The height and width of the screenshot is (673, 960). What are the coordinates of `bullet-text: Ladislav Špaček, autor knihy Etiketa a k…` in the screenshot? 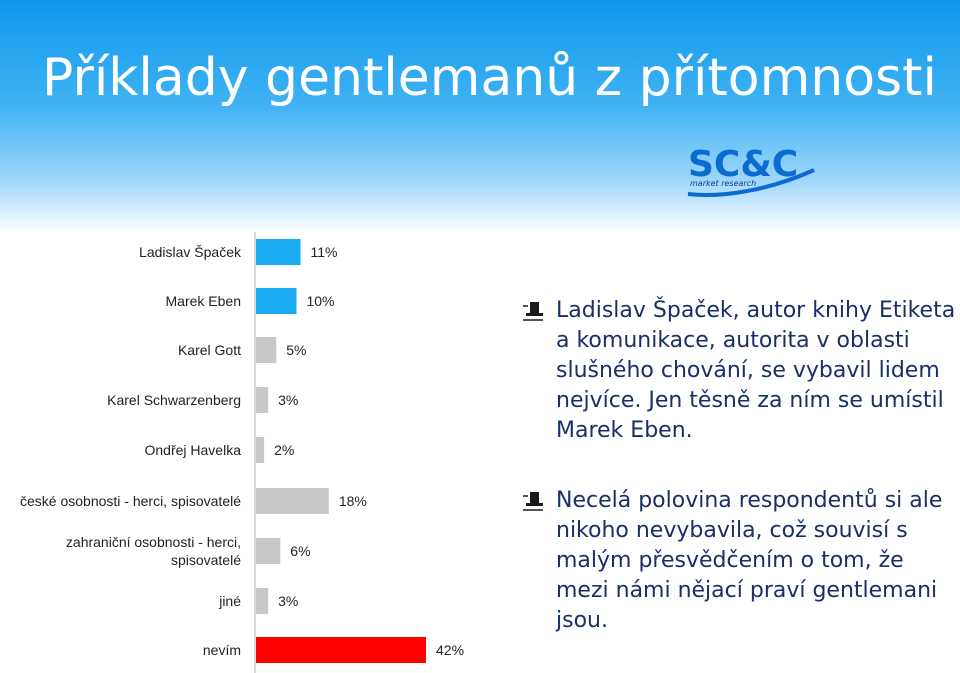 It's located at (756, 370).